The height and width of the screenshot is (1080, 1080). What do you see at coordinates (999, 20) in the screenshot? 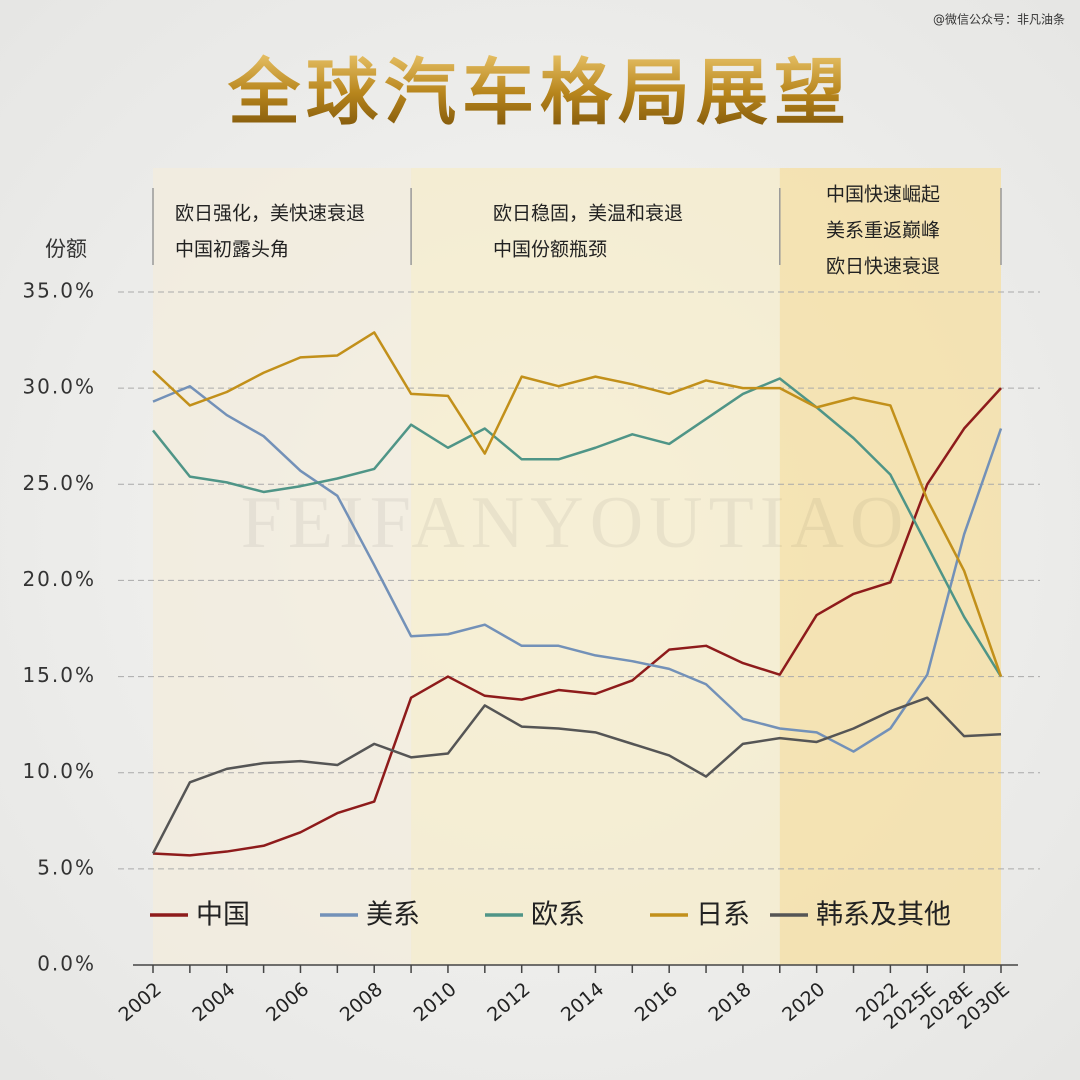
I see `source: @微信公众号：非凡油条` at bounding box center [999, 20].